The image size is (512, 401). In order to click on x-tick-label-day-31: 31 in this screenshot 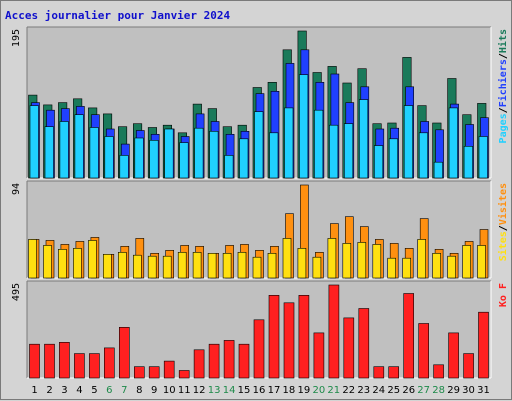, I will do `click(483, 390)`.